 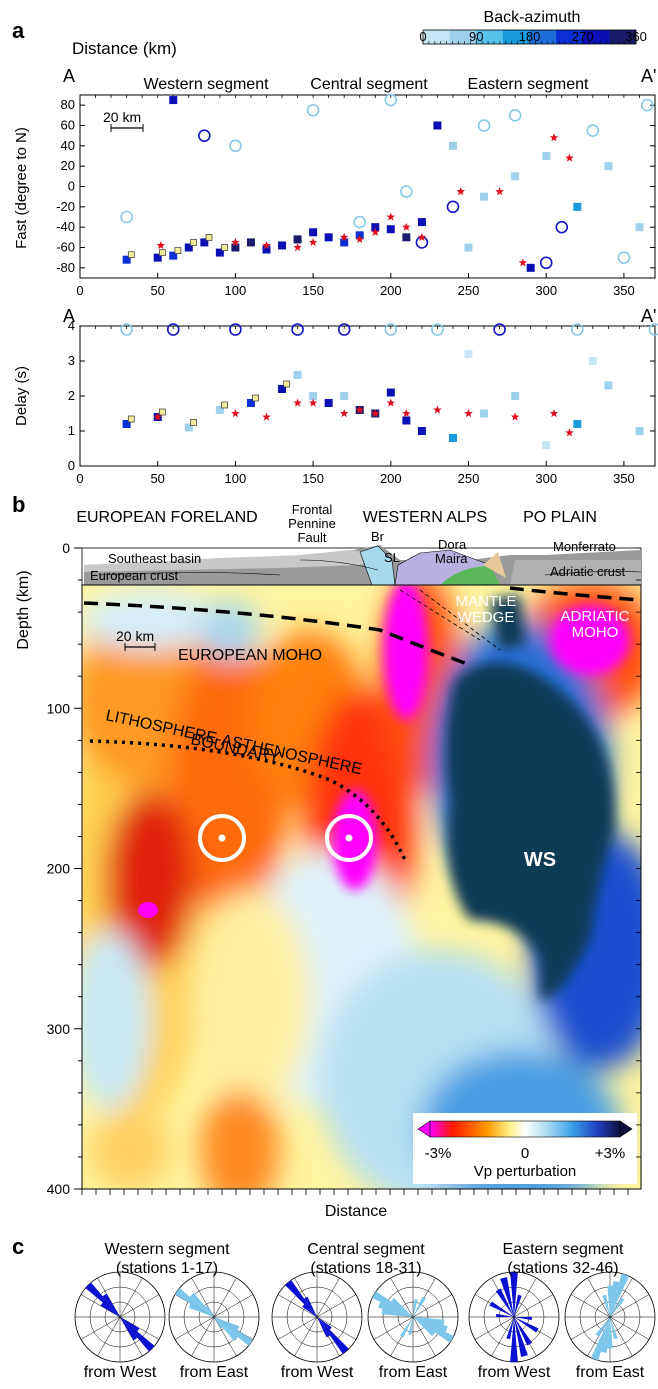 I want to click on x-tick-label: 300, so click(x=546, y=290).